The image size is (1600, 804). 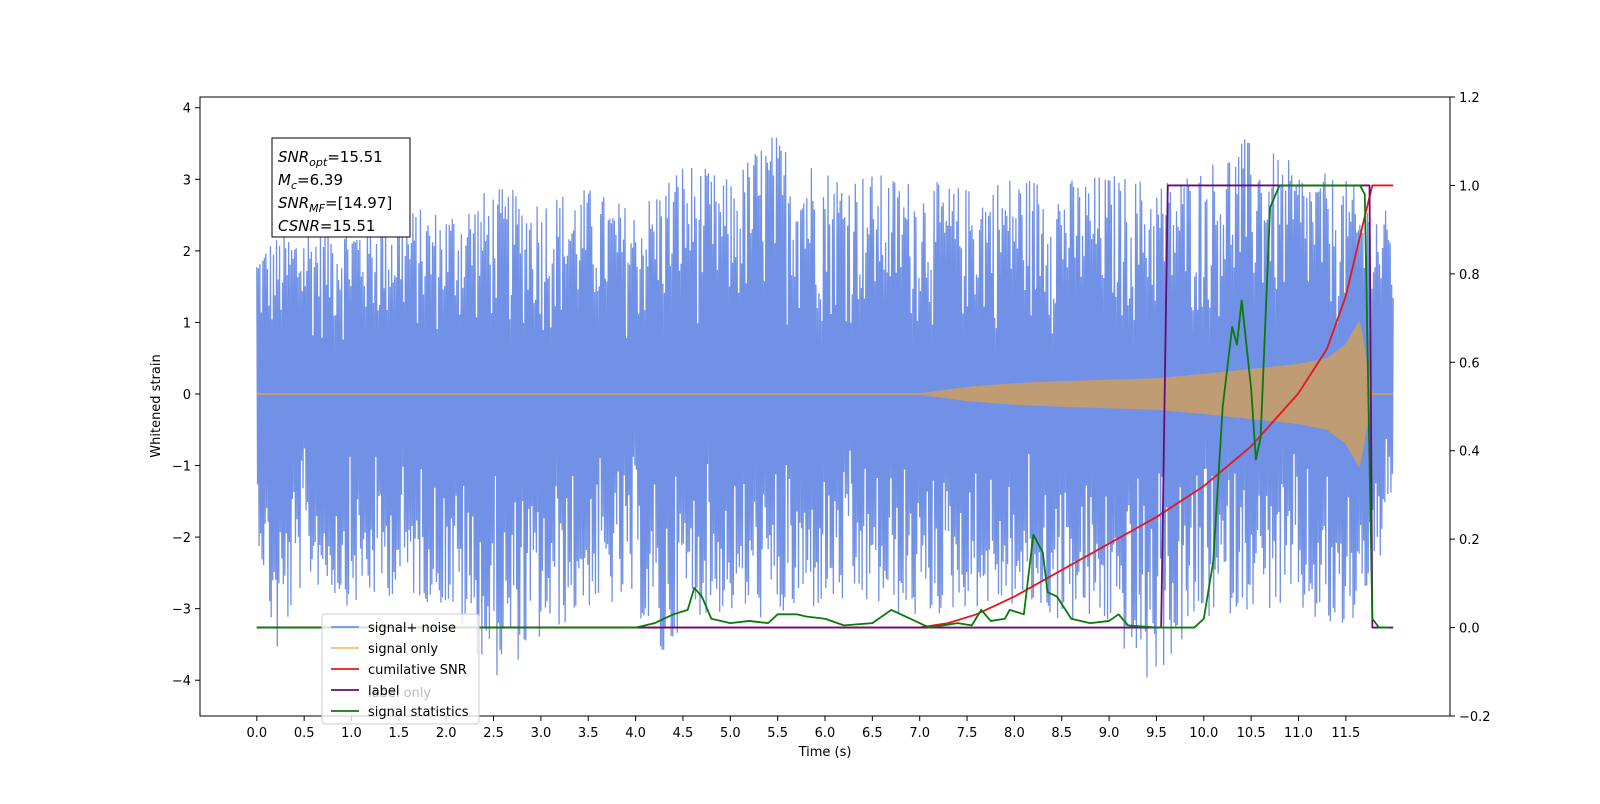 I want to click on legend-label: signal only, so click(x=403, y=649).